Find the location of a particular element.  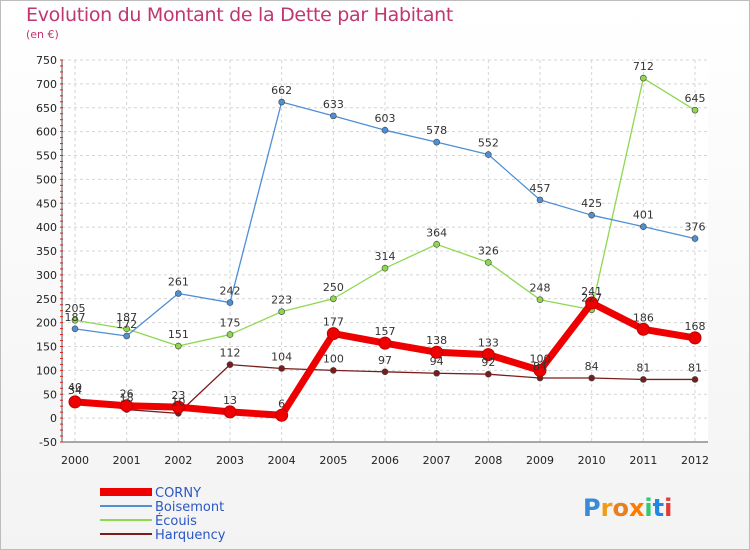

data-label-ecouis: 645 is located at coordinates (695, 98).